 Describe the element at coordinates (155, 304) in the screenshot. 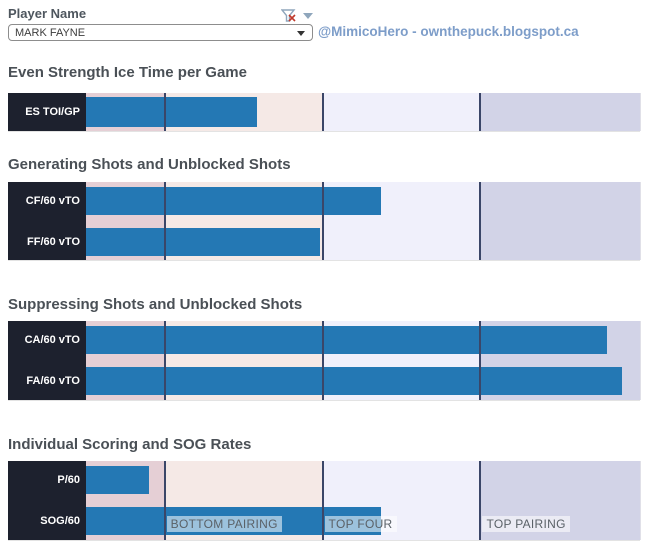

I see `section-title-suppressing-shots-and-unblocked-shots: Suppressing Shots and Unblocked Shots` at that location.